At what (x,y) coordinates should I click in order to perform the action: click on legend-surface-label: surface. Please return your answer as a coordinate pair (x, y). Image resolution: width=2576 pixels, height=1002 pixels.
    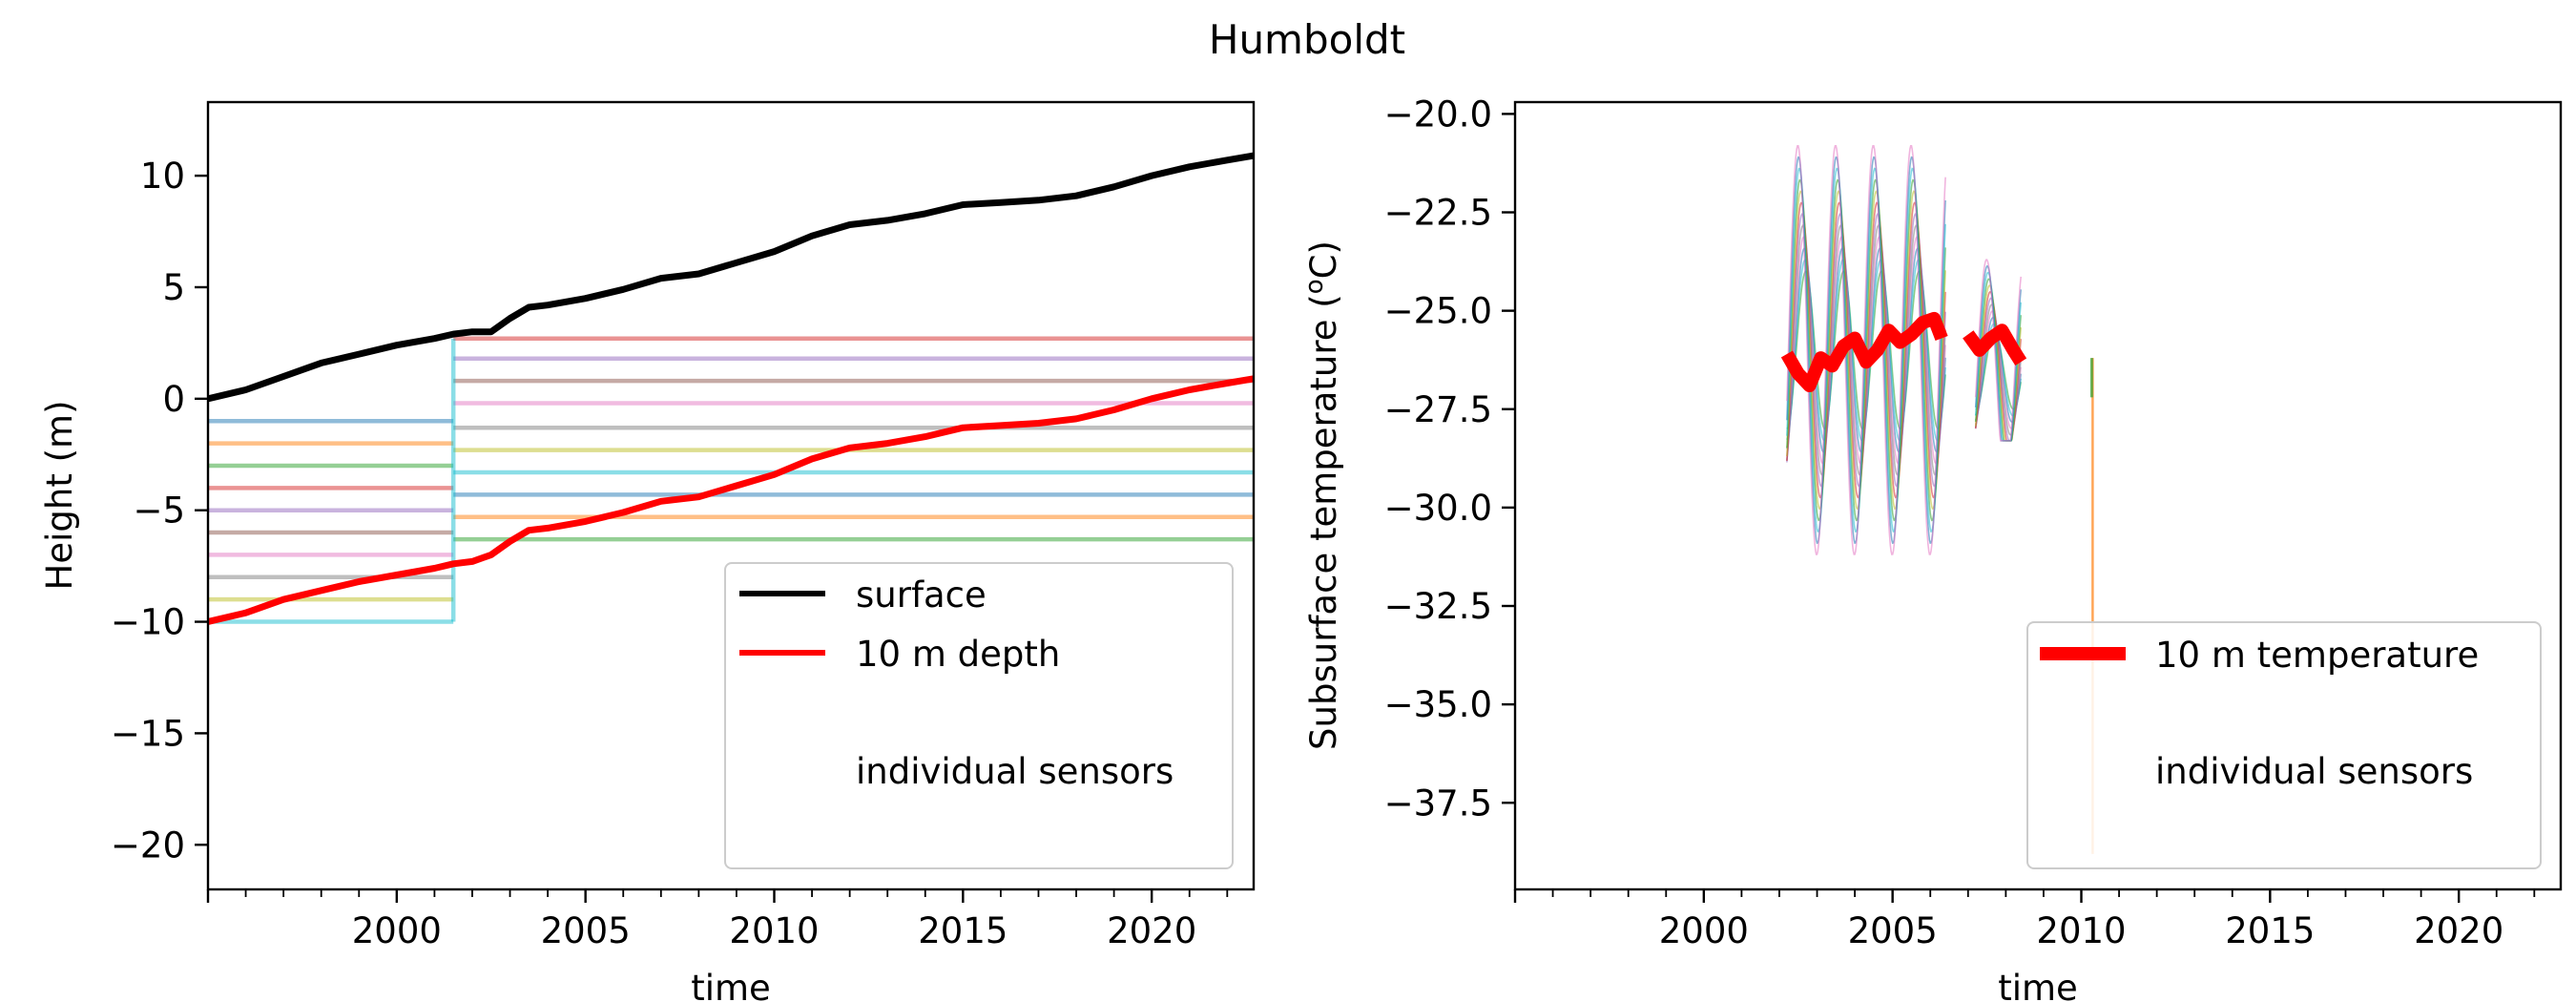
    Looking at the image, I should click on (921, 595).